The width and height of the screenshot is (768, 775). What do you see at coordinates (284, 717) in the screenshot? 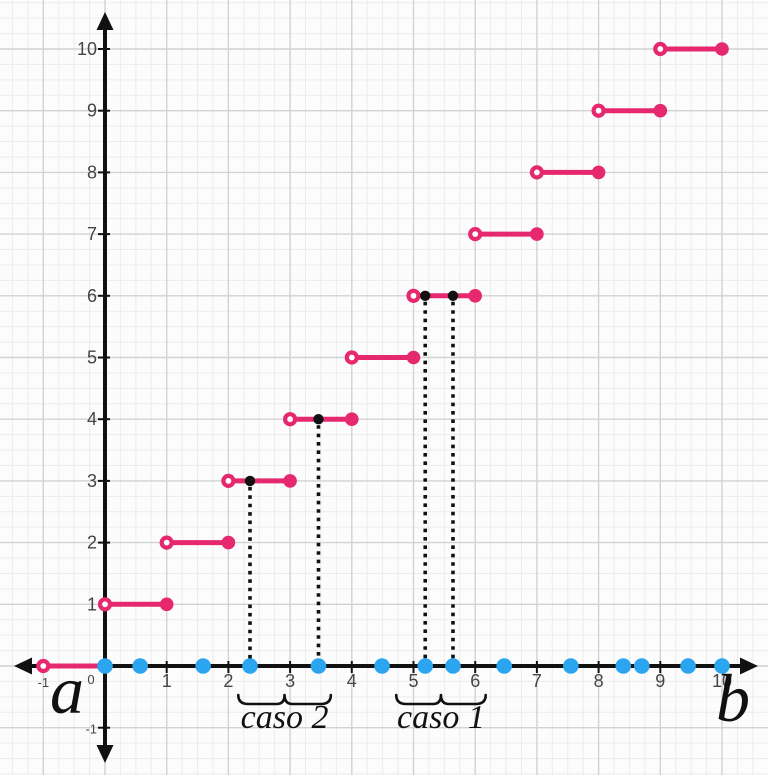
I see `case-2-label: caso 2` at bounding box center [284, 717].